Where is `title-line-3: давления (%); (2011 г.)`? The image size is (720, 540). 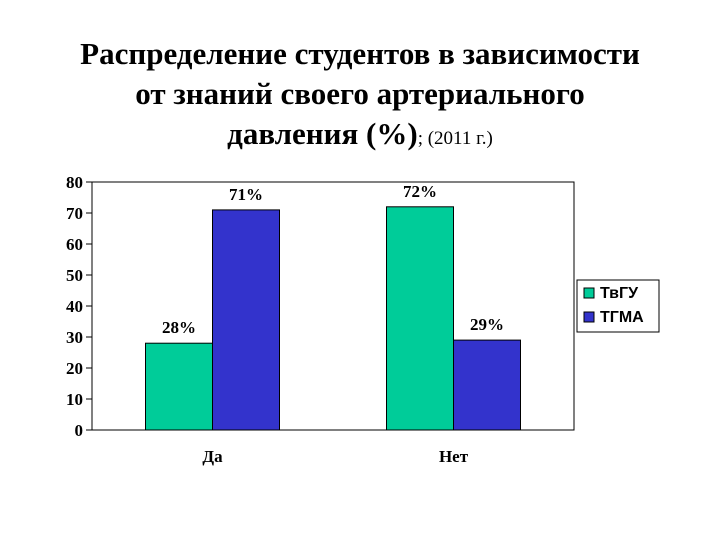 title-line-3: давления (%); (2011 г.) is located at coordinates (360, 136).